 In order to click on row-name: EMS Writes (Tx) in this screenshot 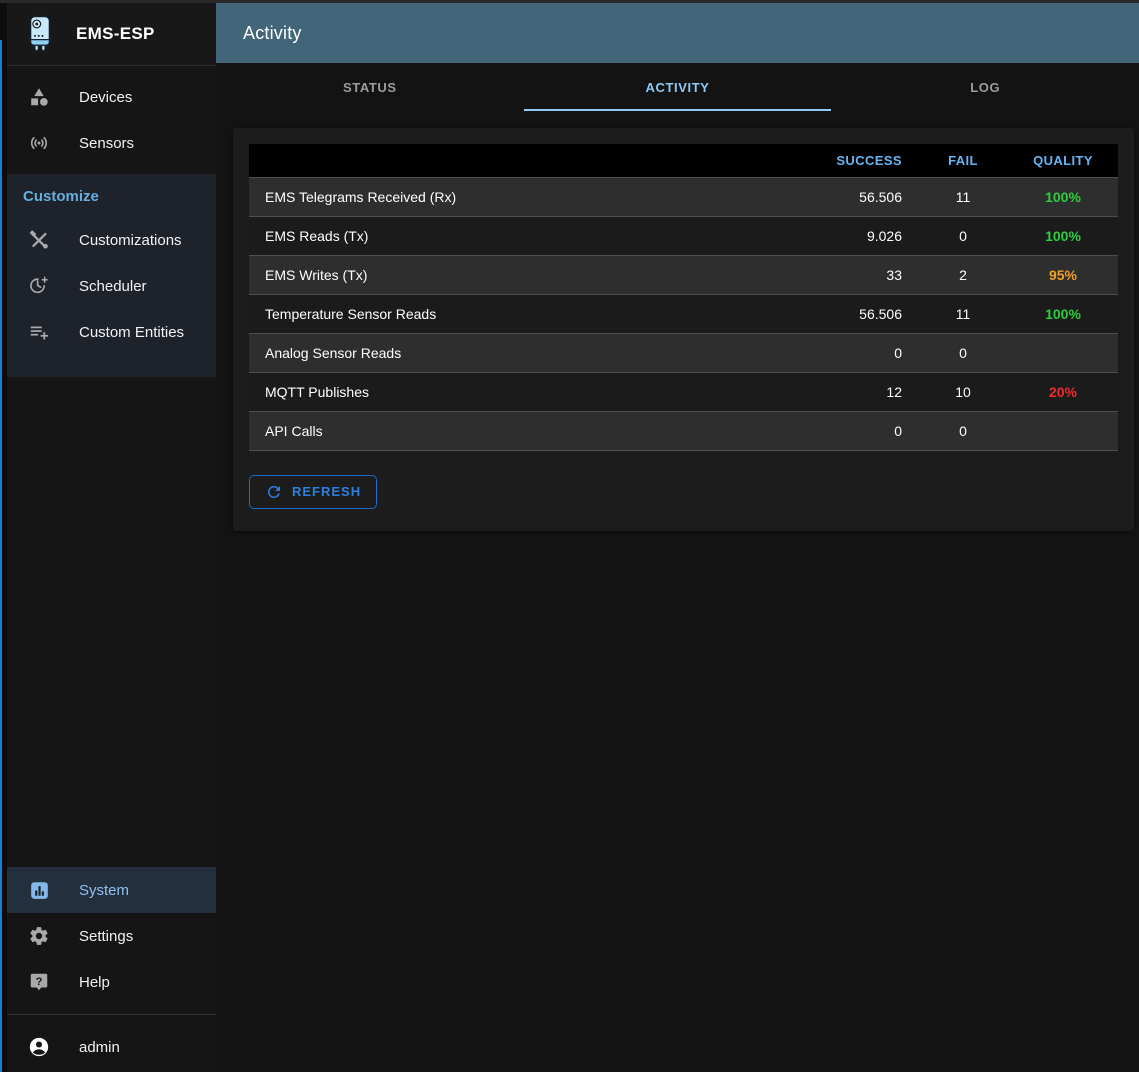, I will do `click(528, 275)`.